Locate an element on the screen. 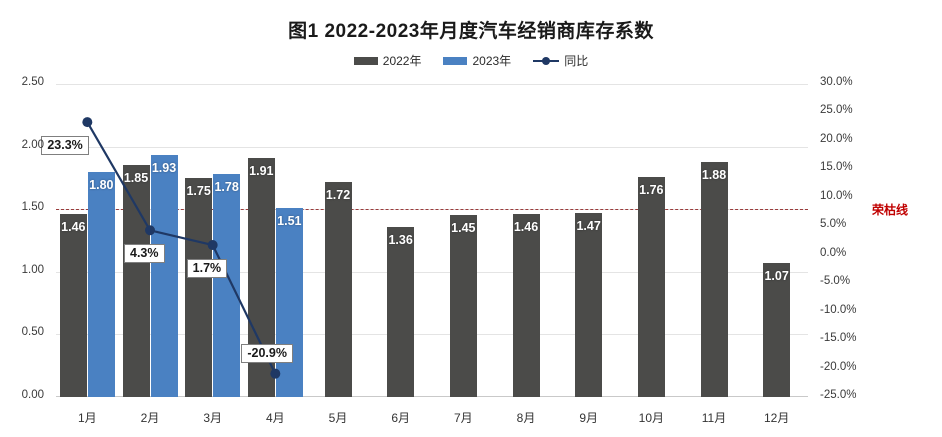 The height and width of the screenshot is (437, 942). bar-label-2022: 1.45 is located at coordinates (463, 228).